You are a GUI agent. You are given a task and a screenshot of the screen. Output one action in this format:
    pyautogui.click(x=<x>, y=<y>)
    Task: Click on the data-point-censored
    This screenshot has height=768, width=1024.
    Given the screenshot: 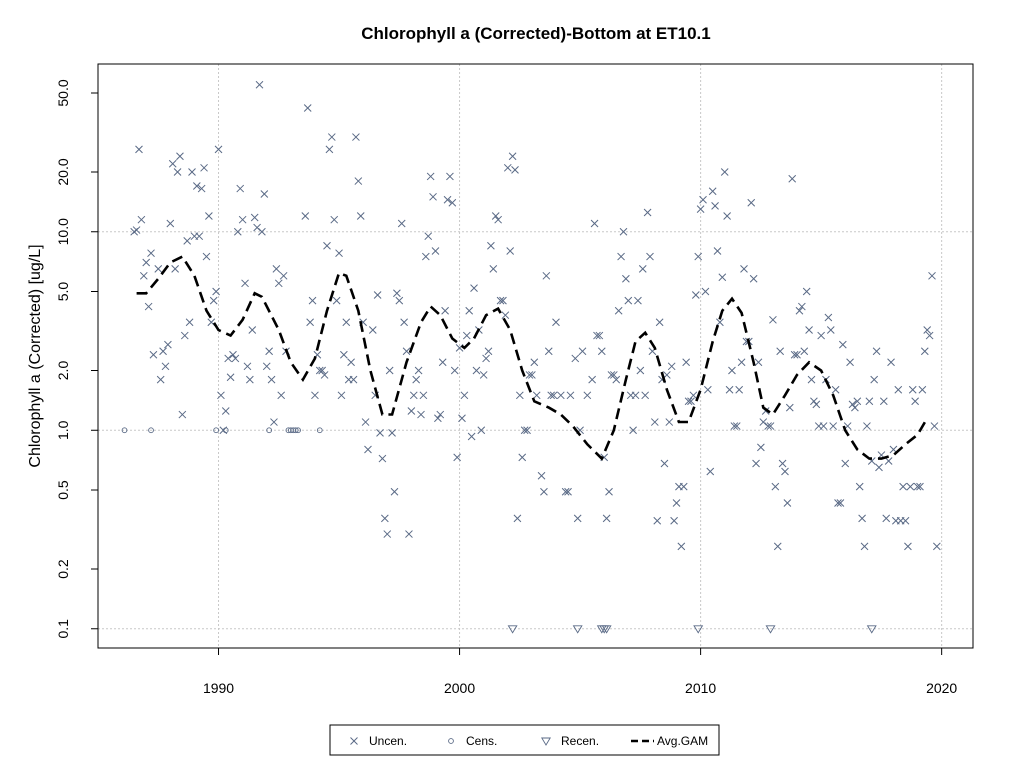 What is the action you would take?
    pyautogui.click(x=319, y=430)
    